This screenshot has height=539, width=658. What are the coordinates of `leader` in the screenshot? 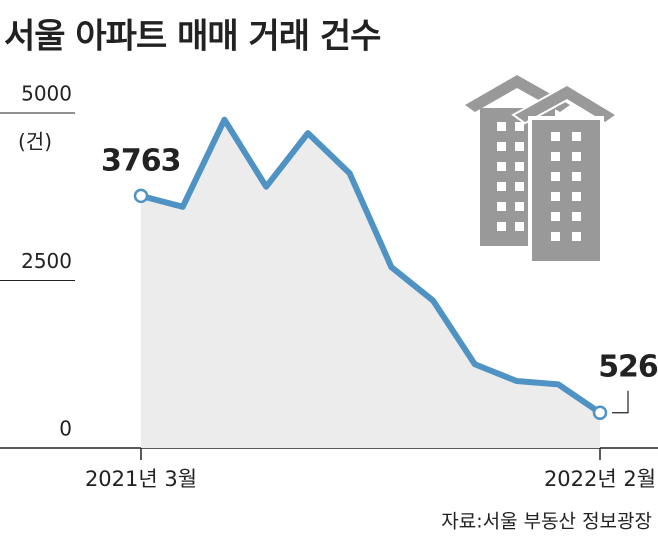 It's located at (620, 402).